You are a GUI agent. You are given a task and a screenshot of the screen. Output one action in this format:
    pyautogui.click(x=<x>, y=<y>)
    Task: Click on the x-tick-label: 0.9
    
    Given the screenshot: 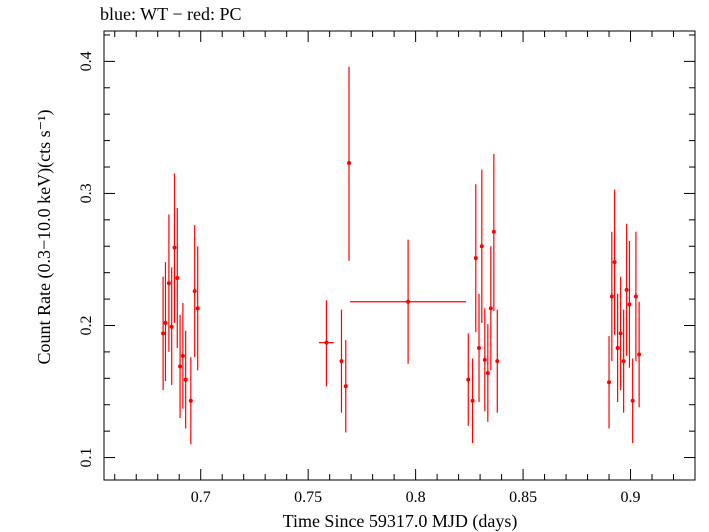 What is the action you would take?
    pyautogui.click(x=631, y=497)
    